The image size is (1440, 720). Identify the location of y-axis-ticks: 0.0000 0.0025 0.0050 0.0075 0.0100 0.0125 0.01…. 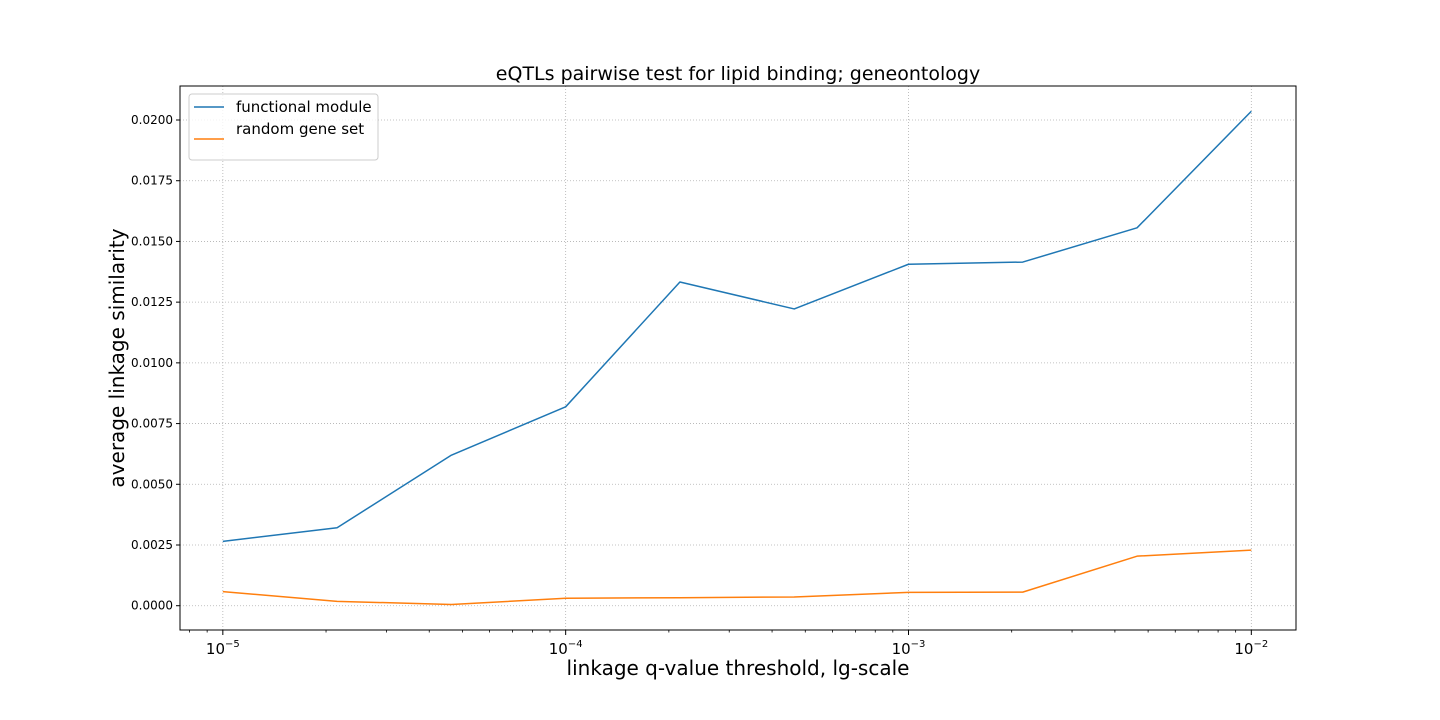
(155, 363).